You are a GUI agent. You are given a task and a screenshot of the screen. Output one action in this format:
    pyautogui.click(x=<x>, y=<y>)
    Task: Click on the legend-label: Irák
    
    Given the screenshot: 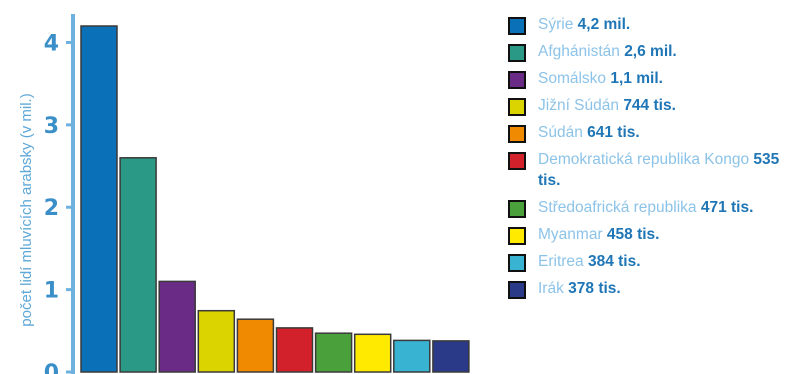 What is the action you would take?
    pyautogui.click(x=551, y=288)
    